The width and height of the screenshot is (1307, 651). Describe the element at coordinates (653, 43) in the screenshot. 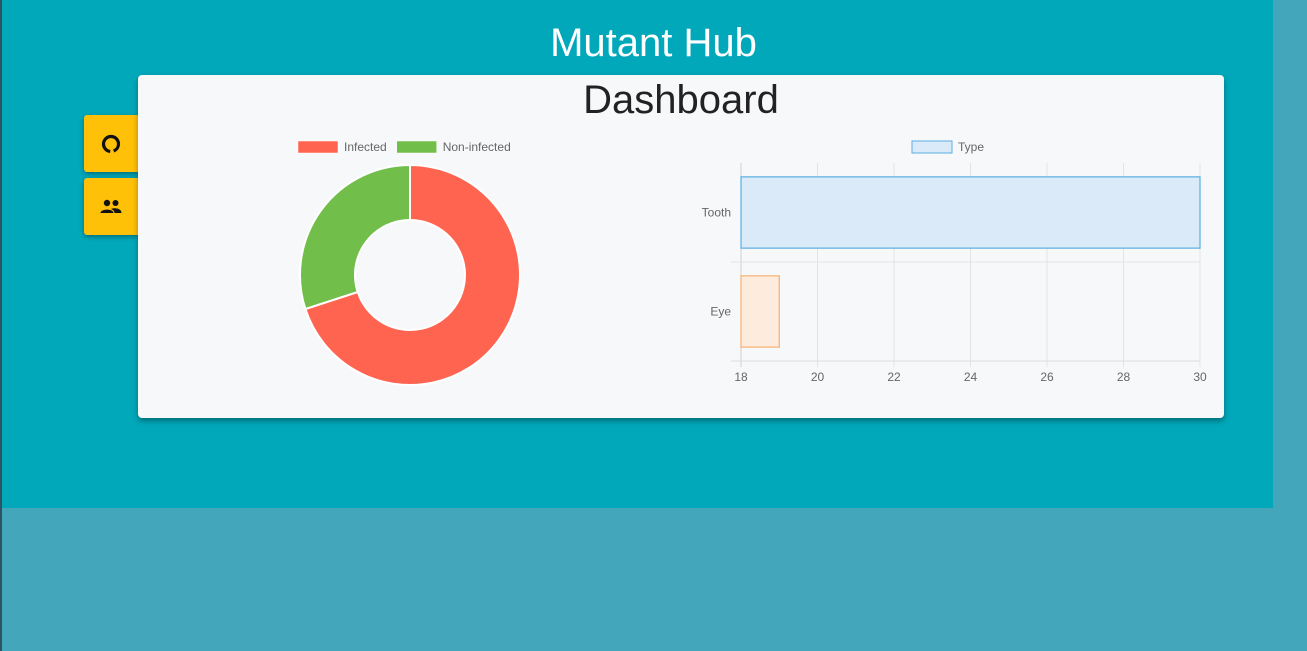

I see `app-title: Mutant Hub` at that location.